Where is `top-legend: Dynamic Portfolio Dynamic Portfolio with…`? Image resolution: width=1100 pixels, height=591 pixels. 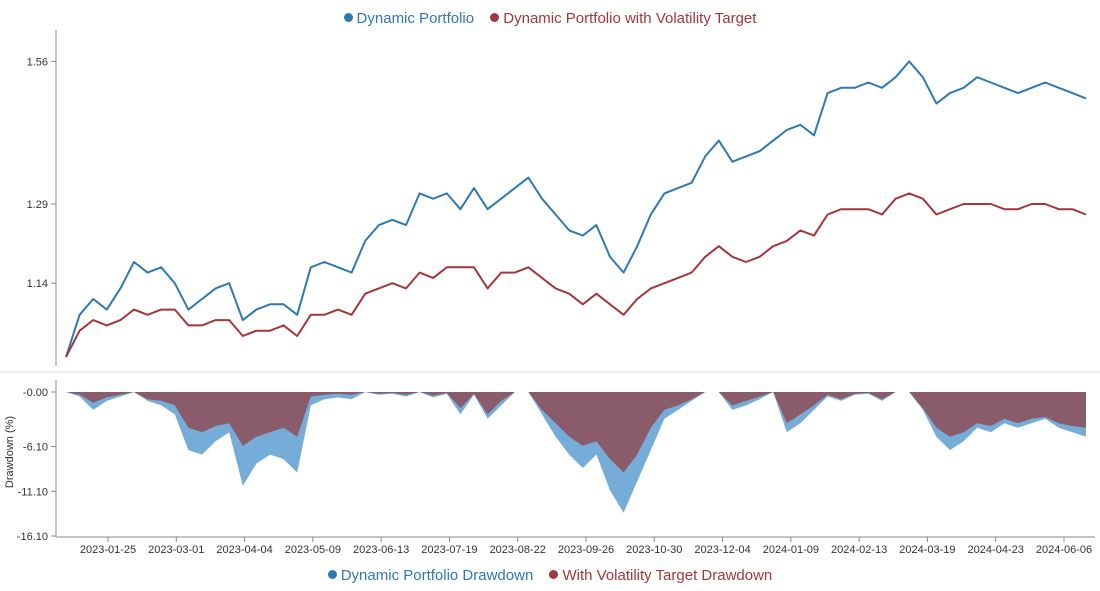
top-legend: Dynamic Portfolio Dynamic Portfolio with… is located at coordinates (550, 18).